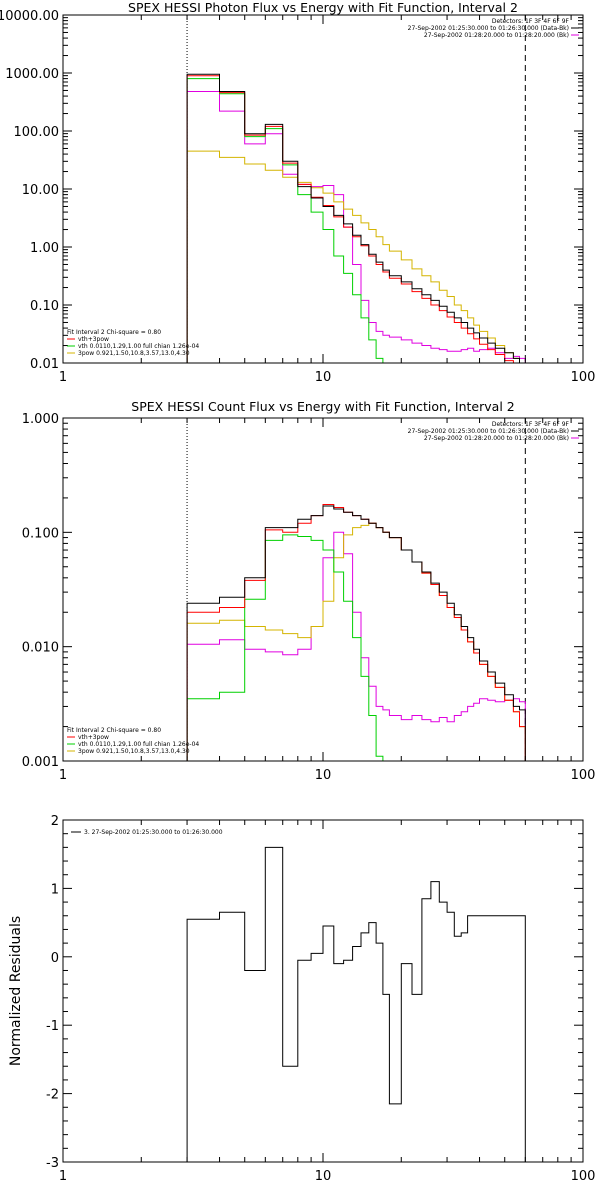  What do you see at coordinates (44, 364) in the screenshot?
I see `y-tick-label: 0.01` at bounding box center [44, 364].